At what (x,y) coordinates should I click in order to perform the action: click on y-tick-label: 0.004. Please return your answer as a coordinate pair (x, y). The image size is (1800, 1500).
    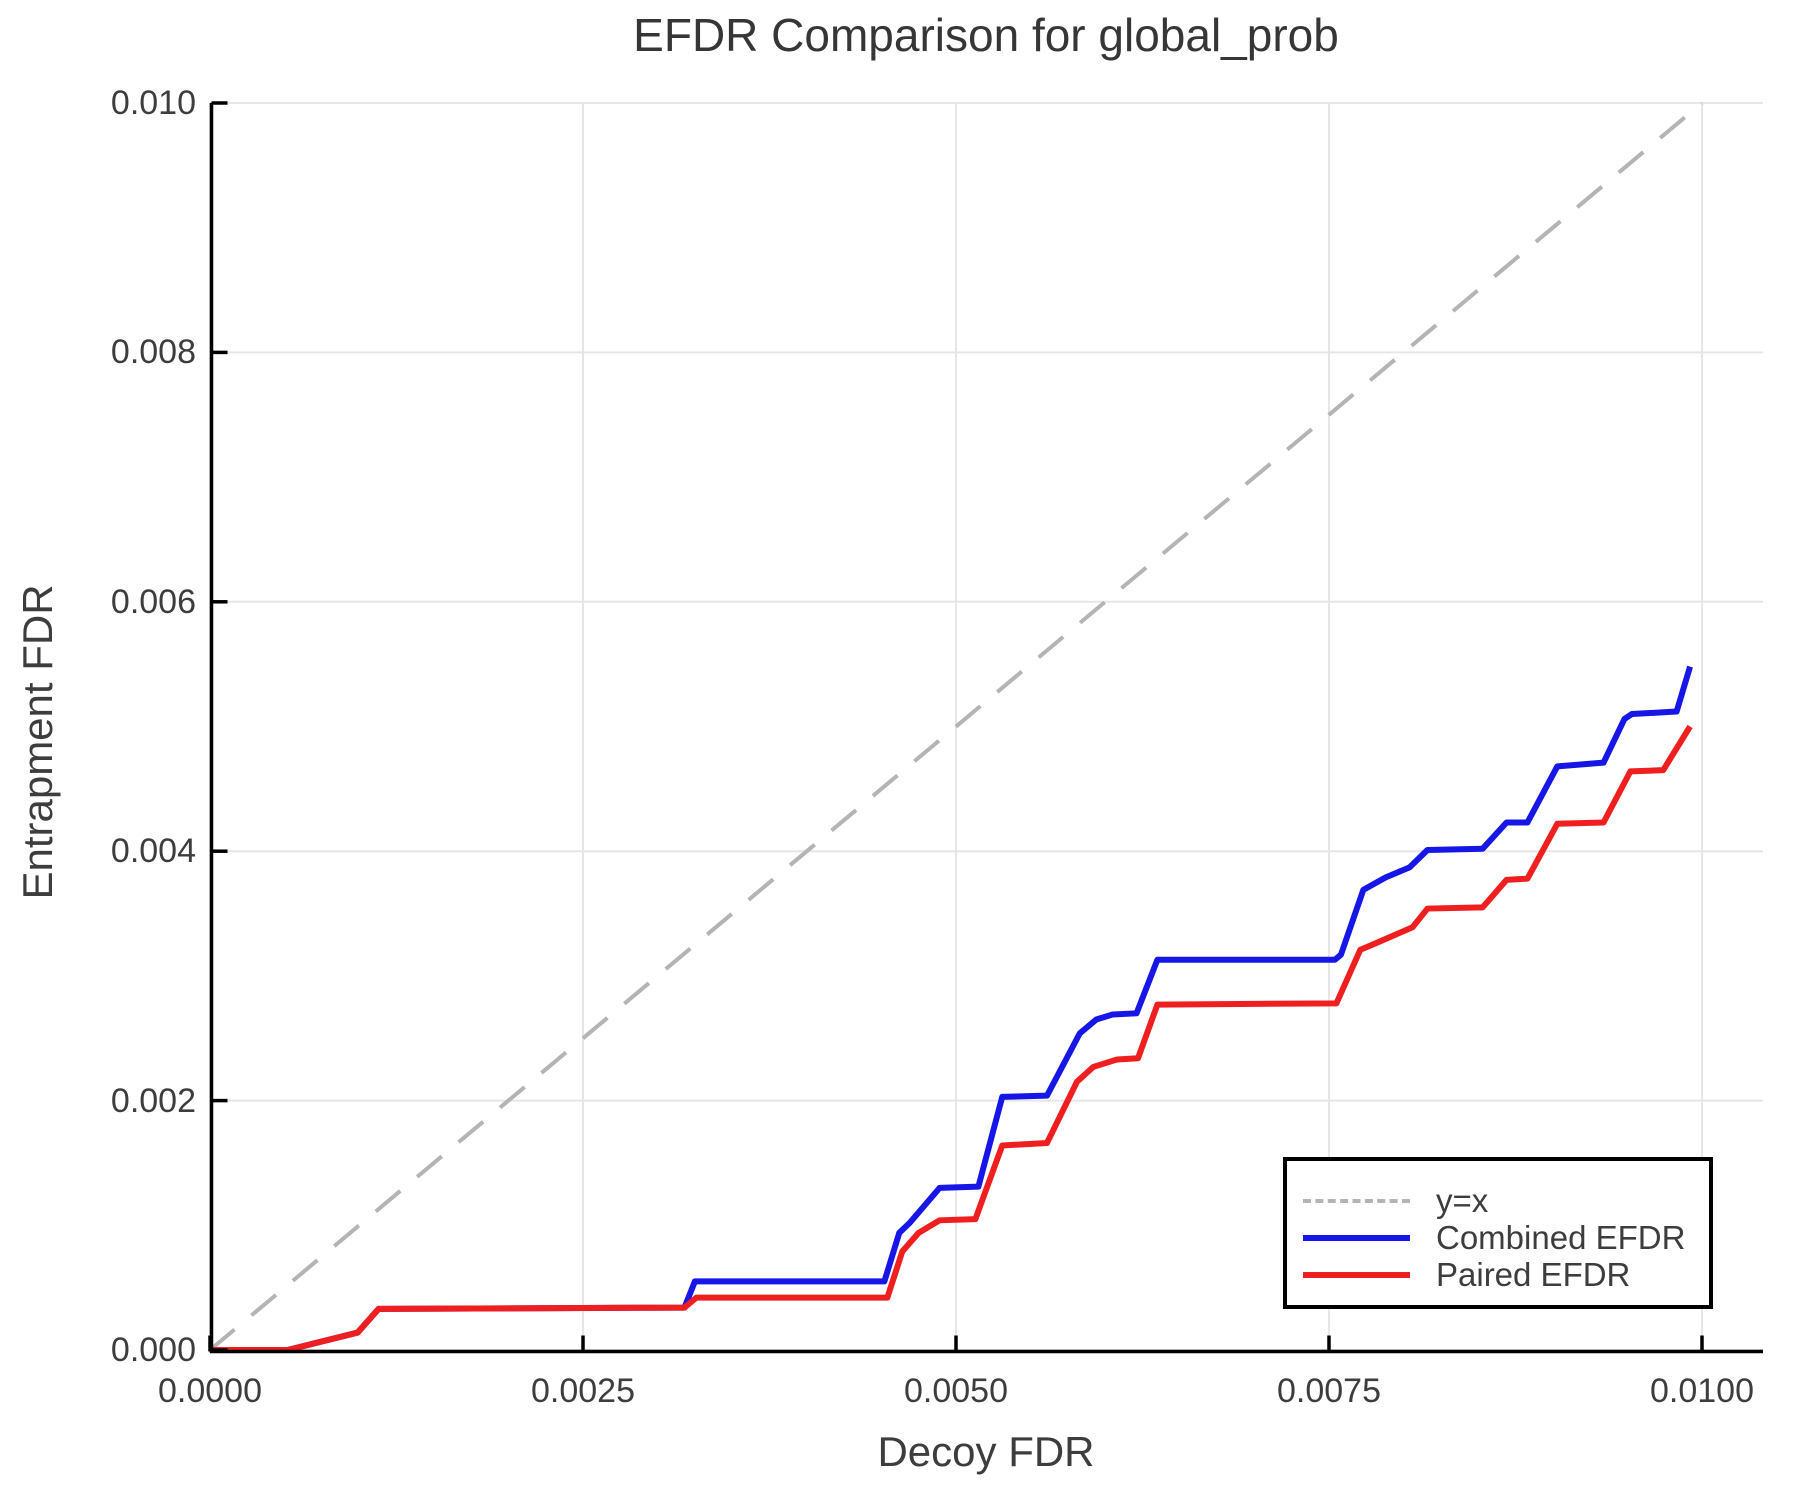
    Looking at the image, I should click on (153, 851).